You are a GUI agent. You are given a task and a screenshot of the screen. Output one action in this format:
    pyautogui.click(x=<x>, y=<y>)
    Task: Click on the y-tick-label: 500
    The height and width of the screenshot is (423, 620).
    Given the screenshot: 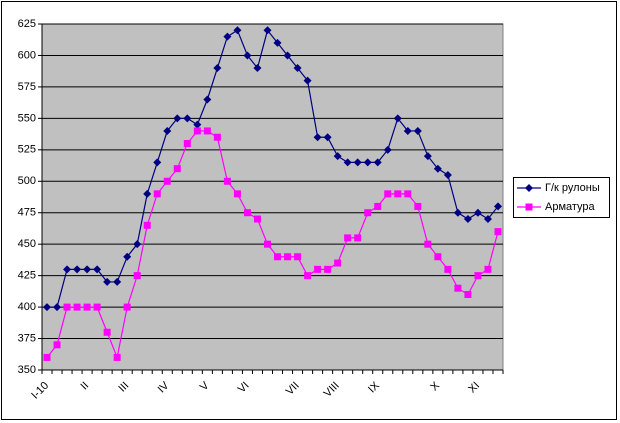 What is the action you would take?
    pyautogui.click(x=27, y=181)
    